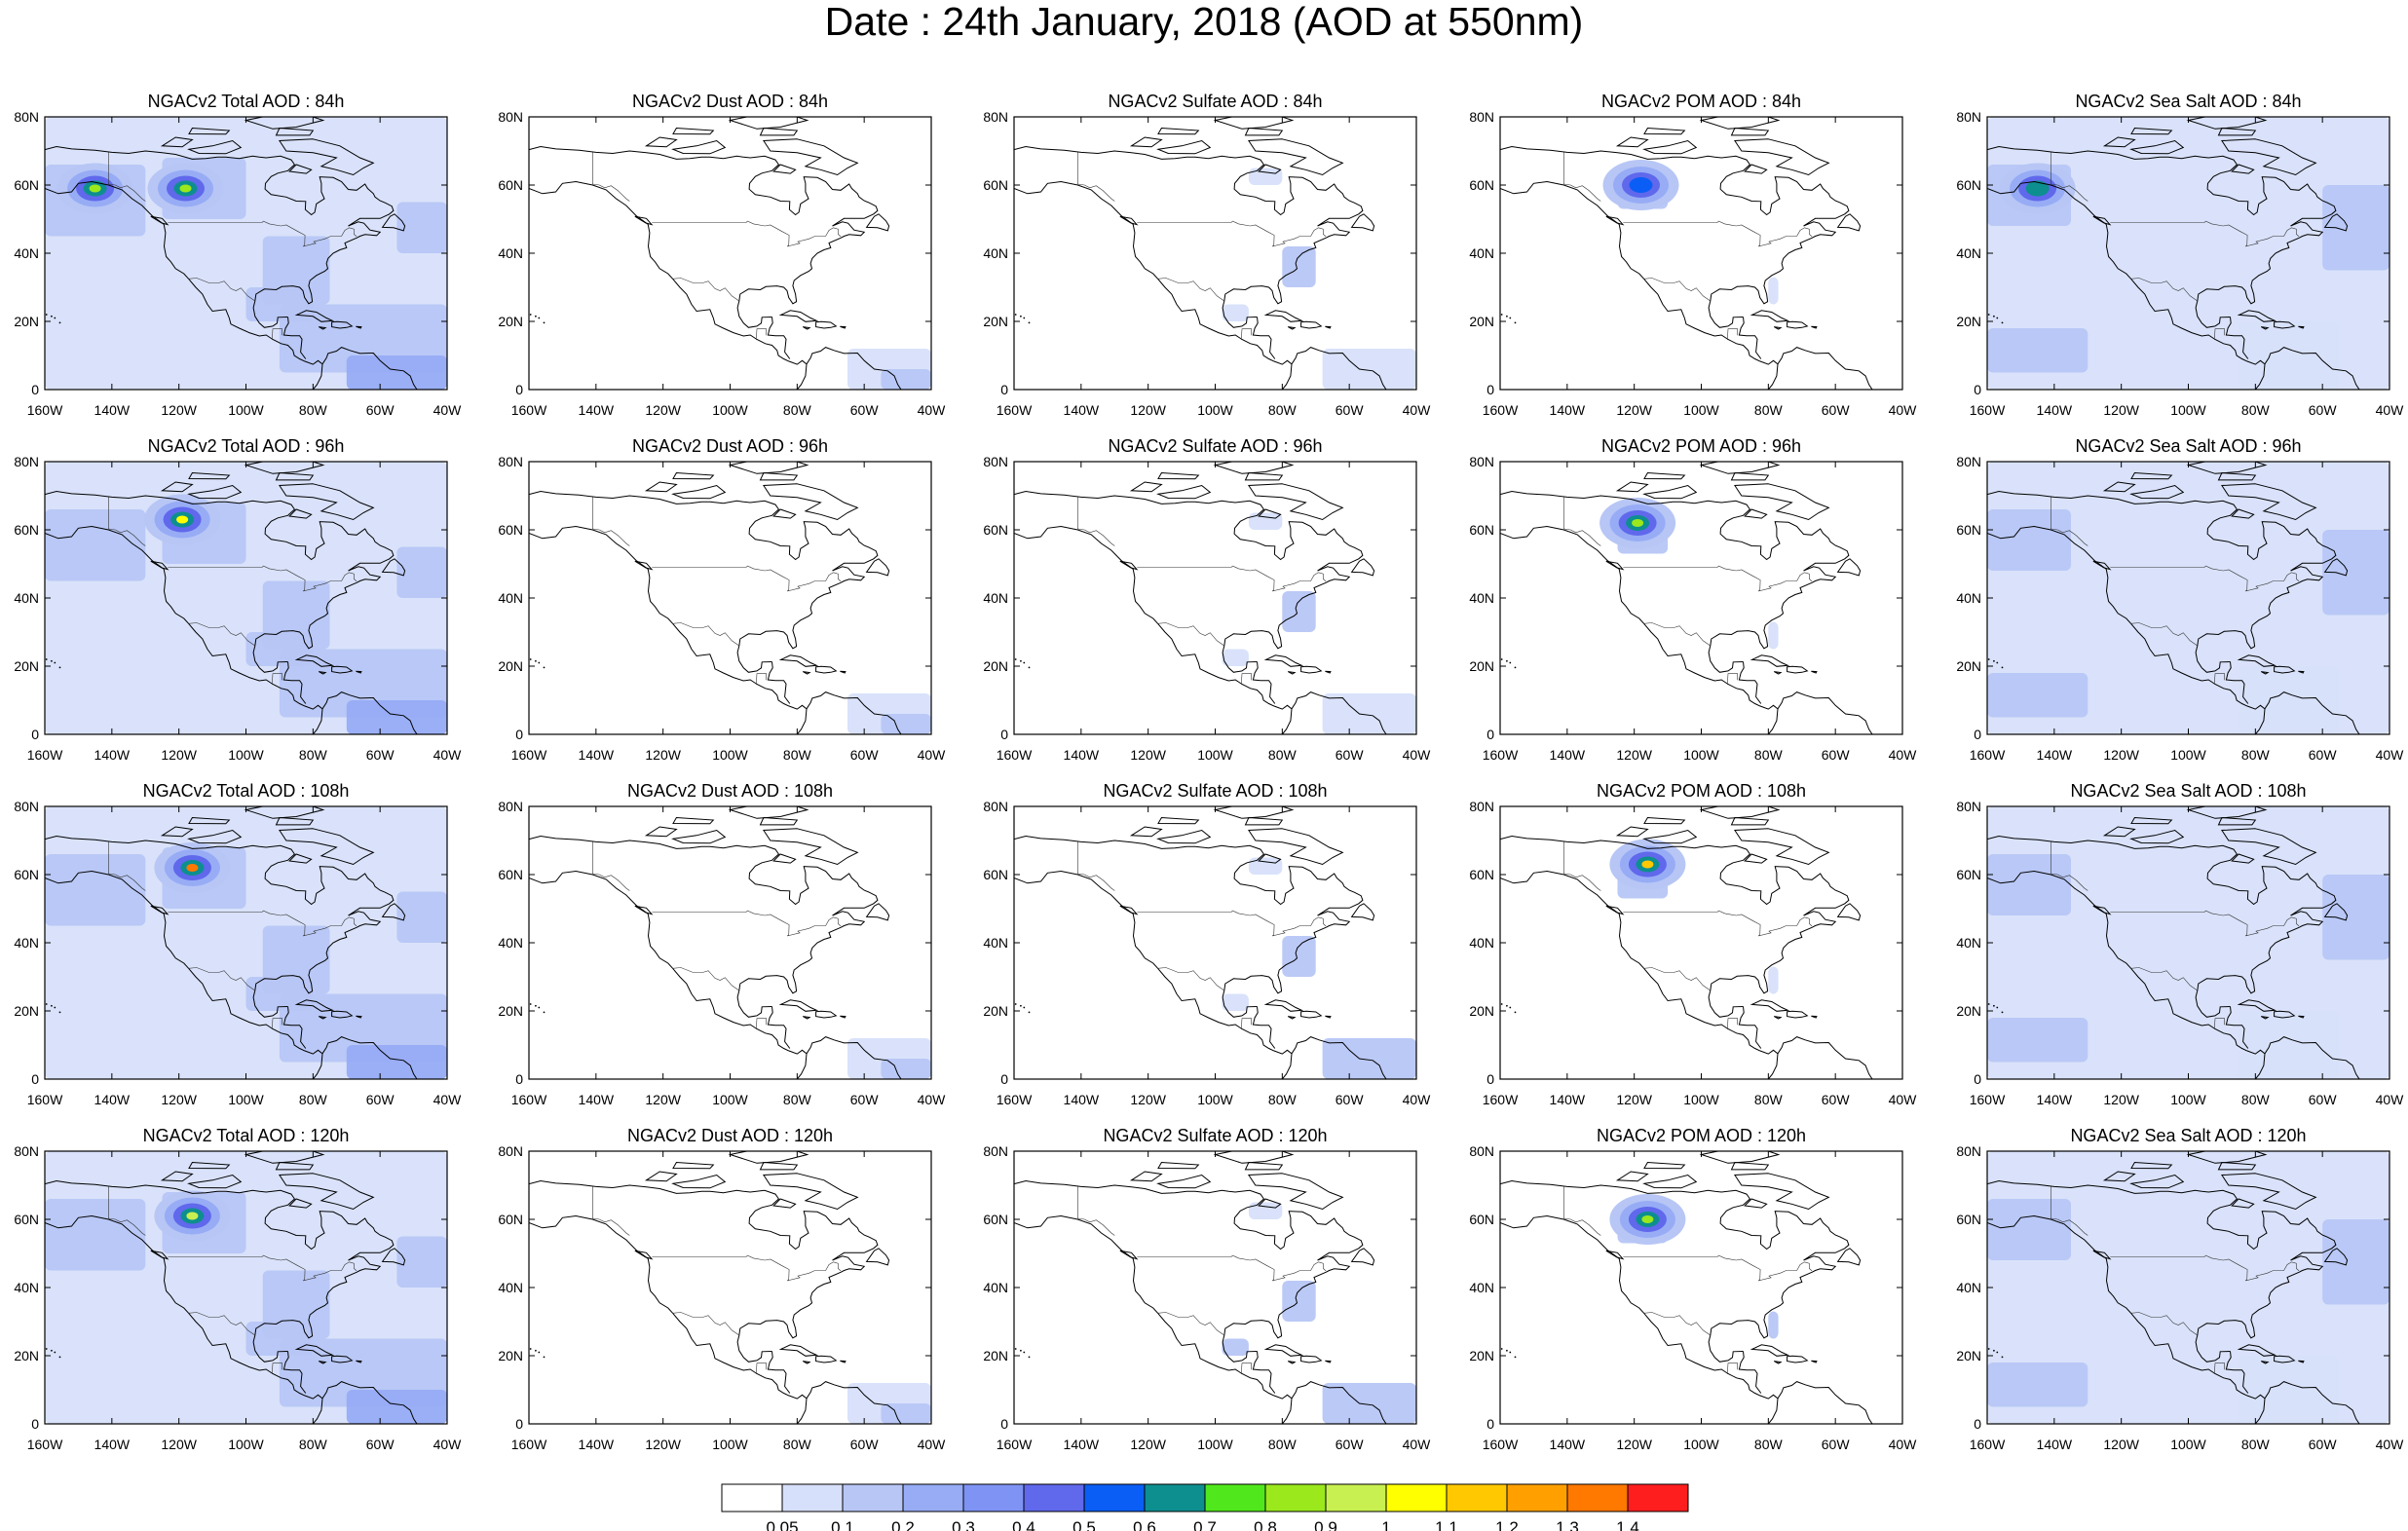  Describe the element at coordinates (1215, 446) in the screenshot. I see `panel-title: NGACv2 Sulfate AOD : 96h` at that location.